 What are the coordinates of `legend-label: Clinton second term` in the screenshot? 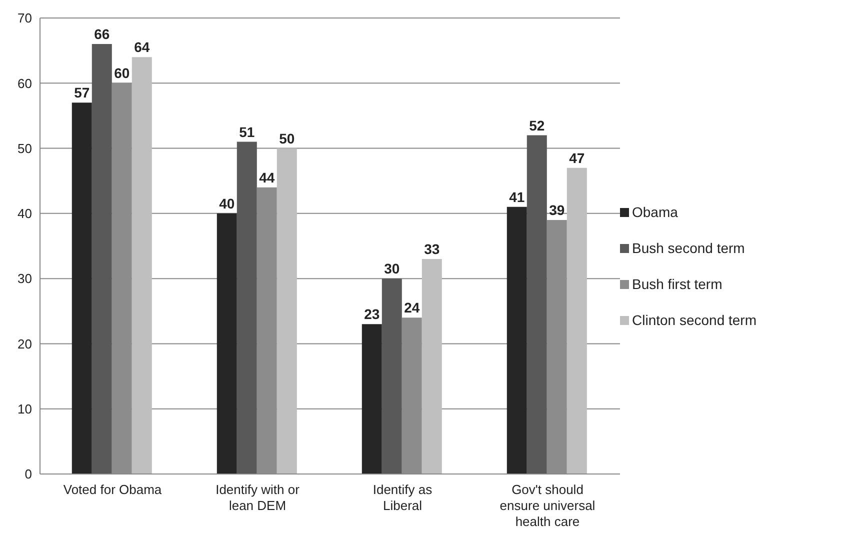 It's located at (694, 320).